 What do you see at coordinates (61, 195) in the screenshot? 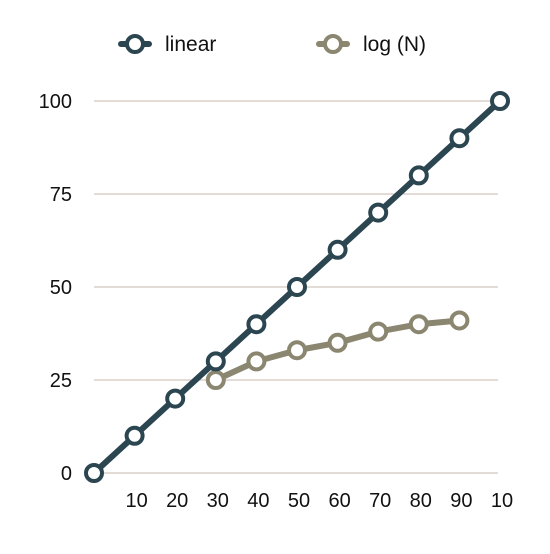
I see `y-tick-label: 75` at bounding box center [61, 195].